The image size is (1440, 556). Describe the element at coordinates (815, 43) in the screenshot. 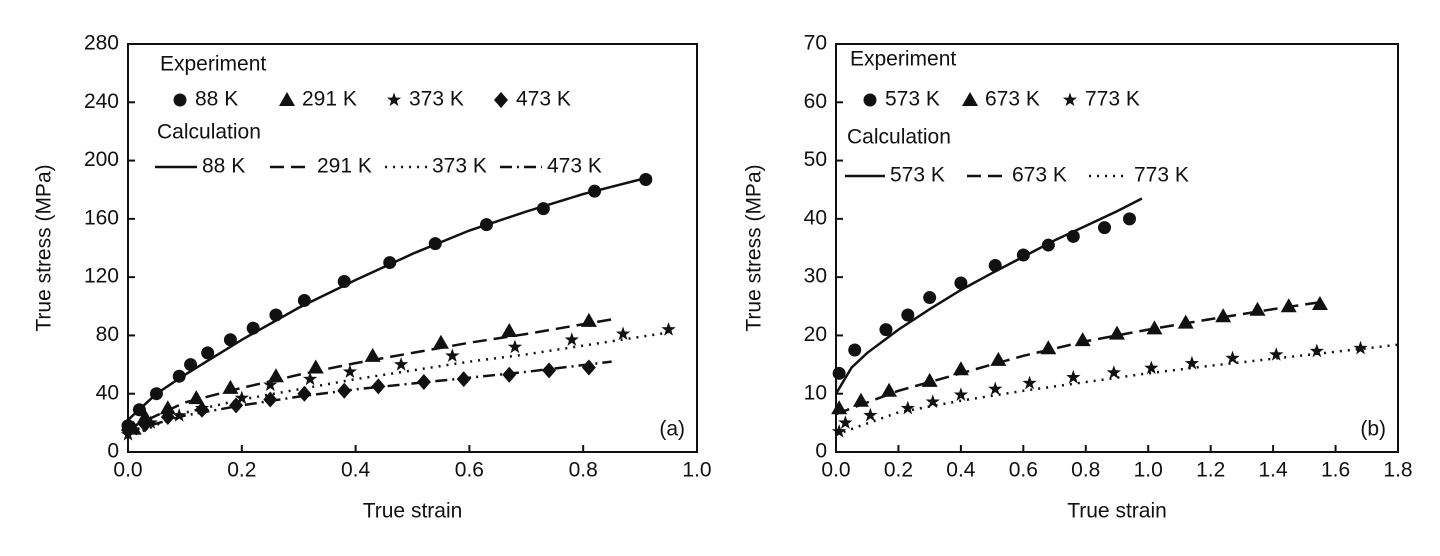

I see `y-tick-label: 70` at that location.